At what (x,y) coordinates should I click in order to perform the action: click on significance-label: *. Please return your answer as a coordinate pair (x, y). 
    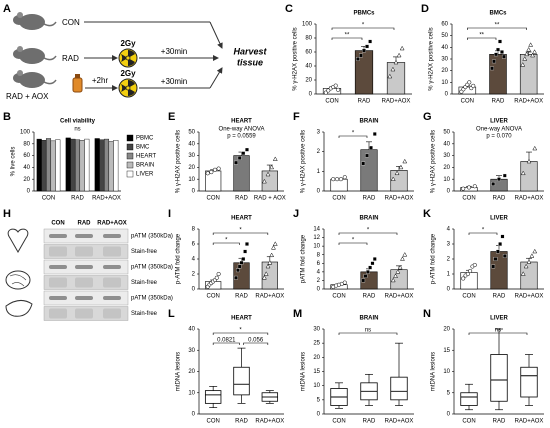
    Looking at the image, I should click on (240, 231).